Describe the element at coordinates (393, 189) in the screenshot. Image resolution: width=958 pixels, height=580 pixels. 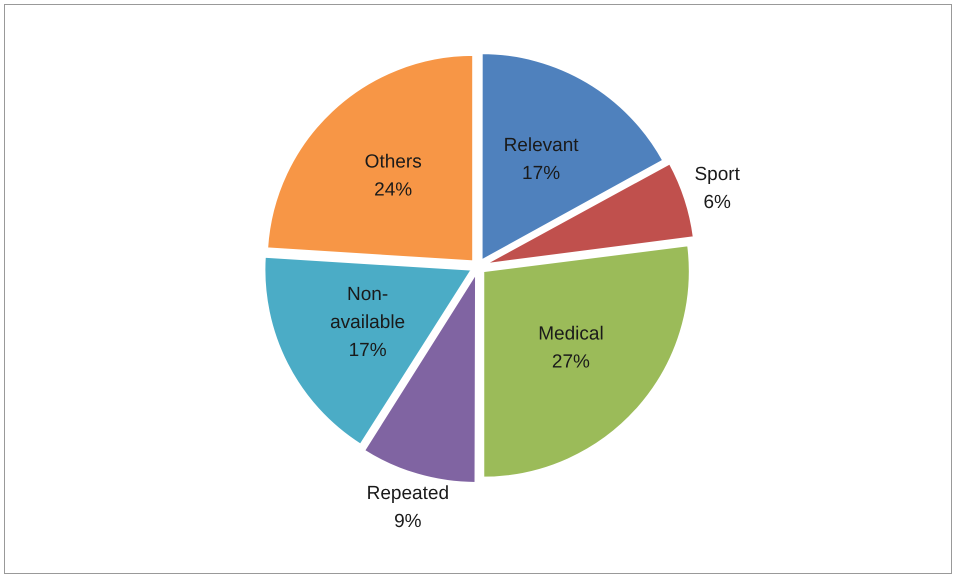
I see `data-label: 24%` at that location.